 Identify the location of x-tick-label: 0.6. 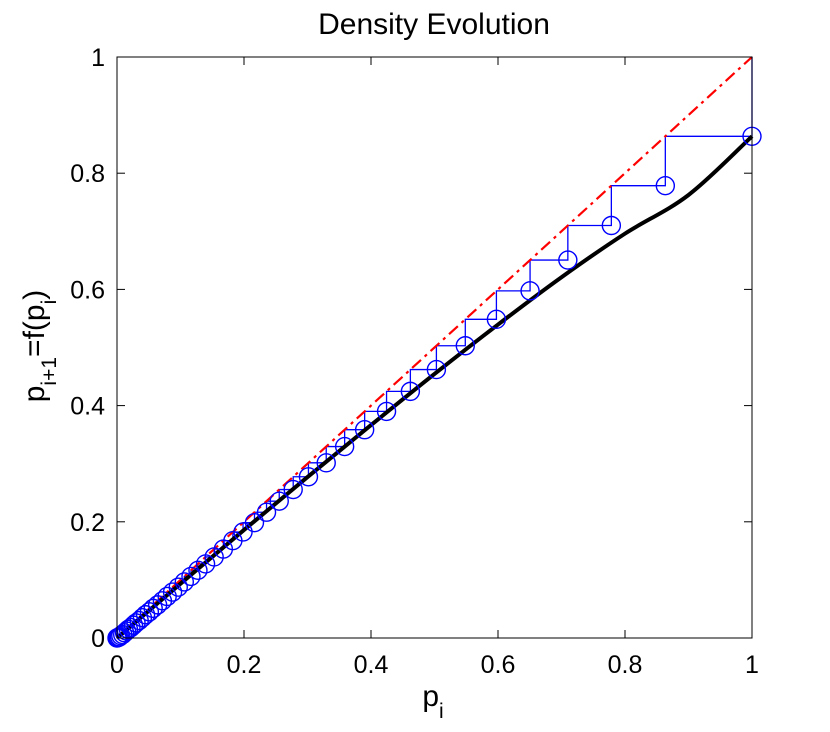
(498, 665).